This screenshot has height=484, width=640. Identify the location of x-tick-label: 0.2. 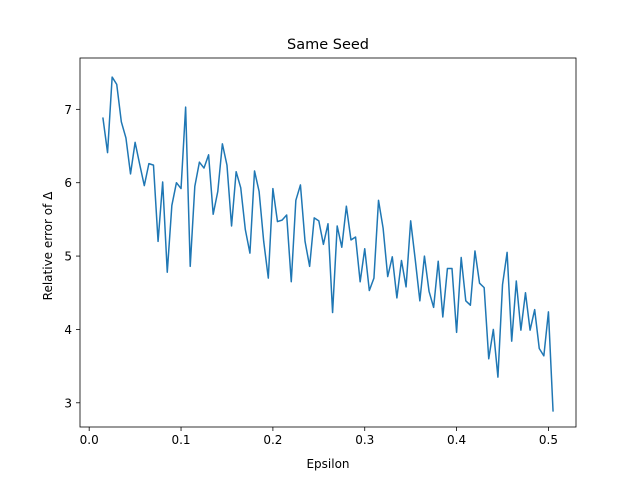
(272, 440).